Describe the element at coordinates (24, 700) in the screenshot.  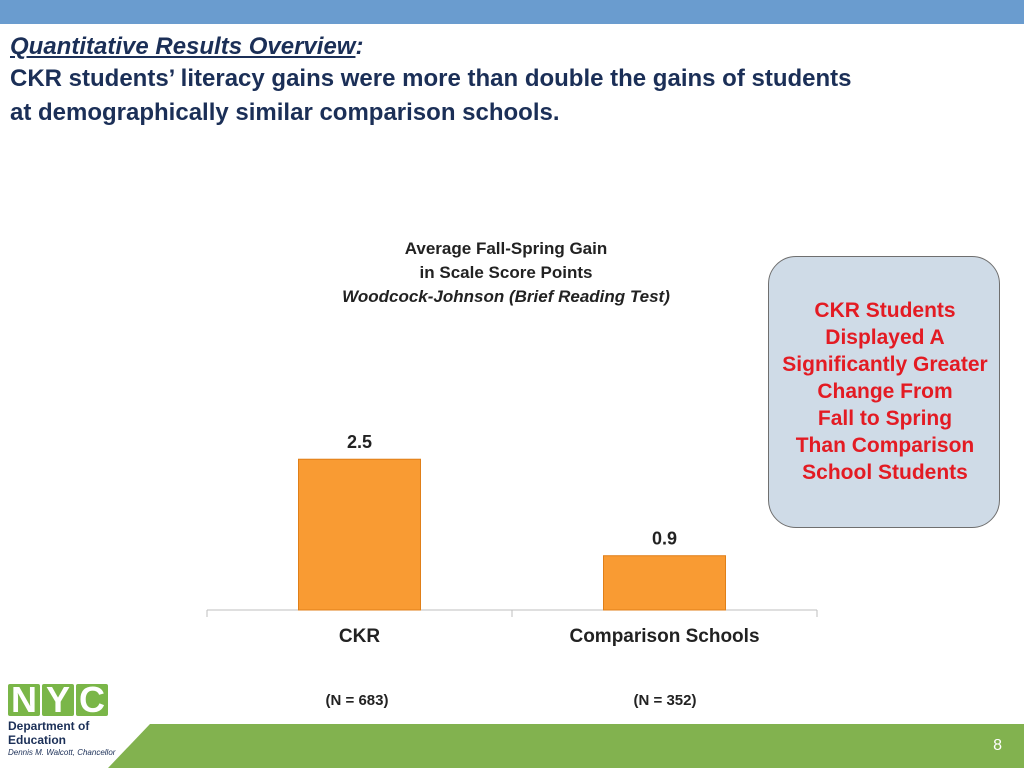
I see `logo-letter-n: N` at that location.